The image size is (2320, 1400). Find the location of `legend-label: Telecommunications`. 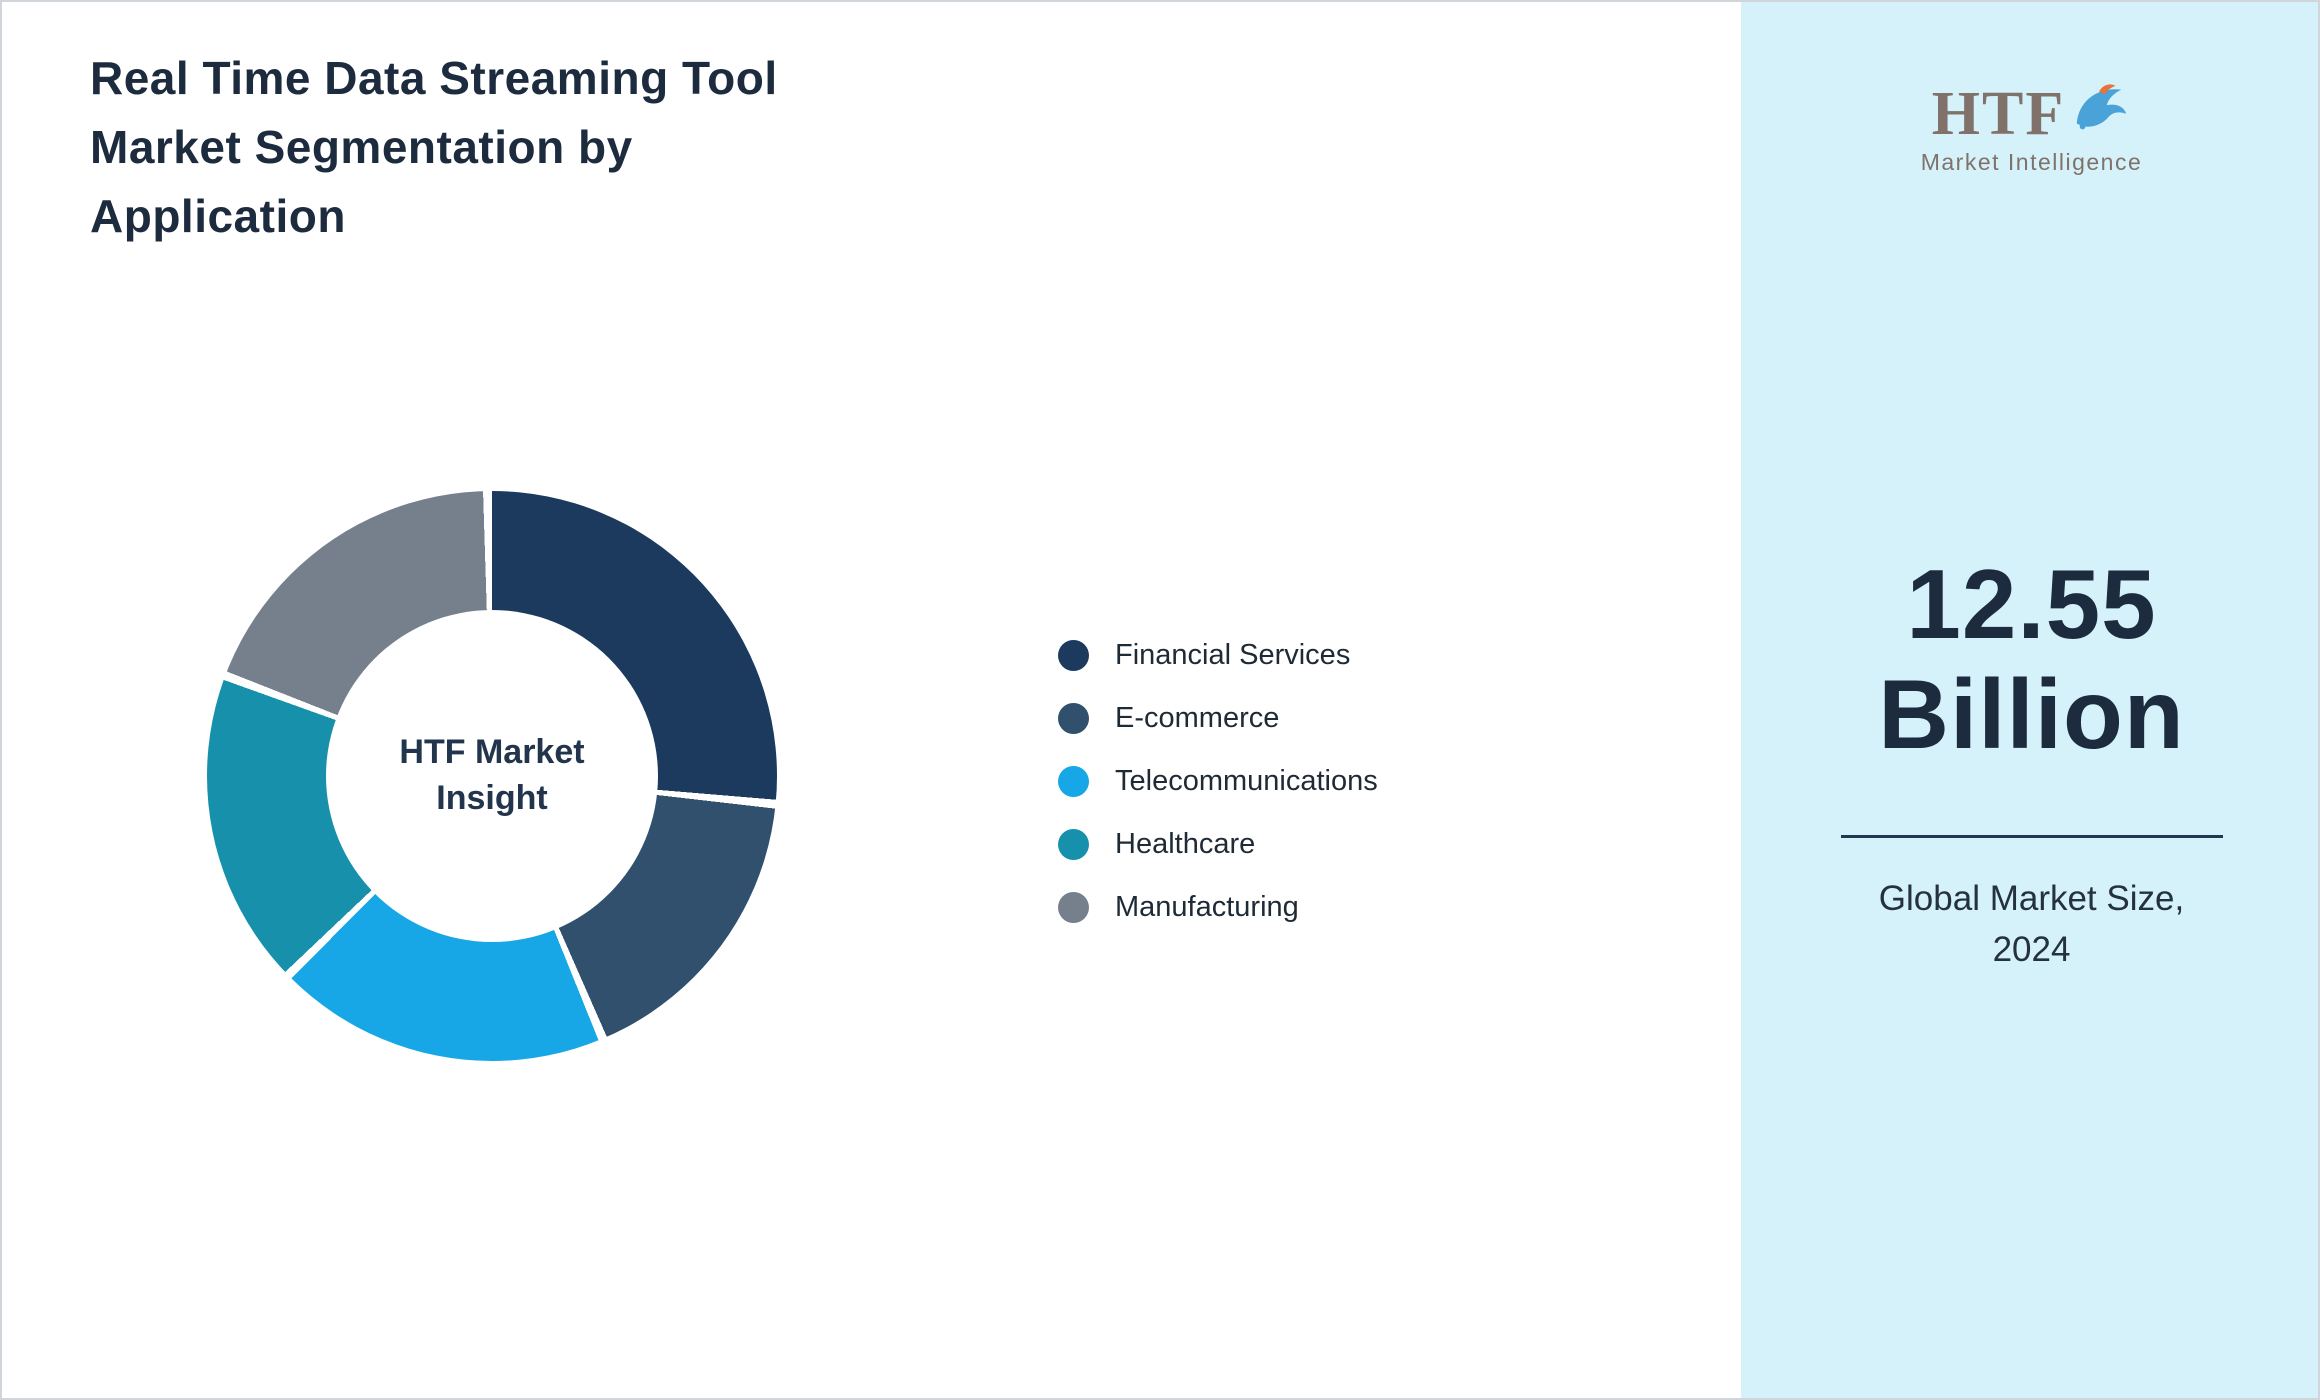

legend-label: Telecommunications is located at coordinates (1246, 781).